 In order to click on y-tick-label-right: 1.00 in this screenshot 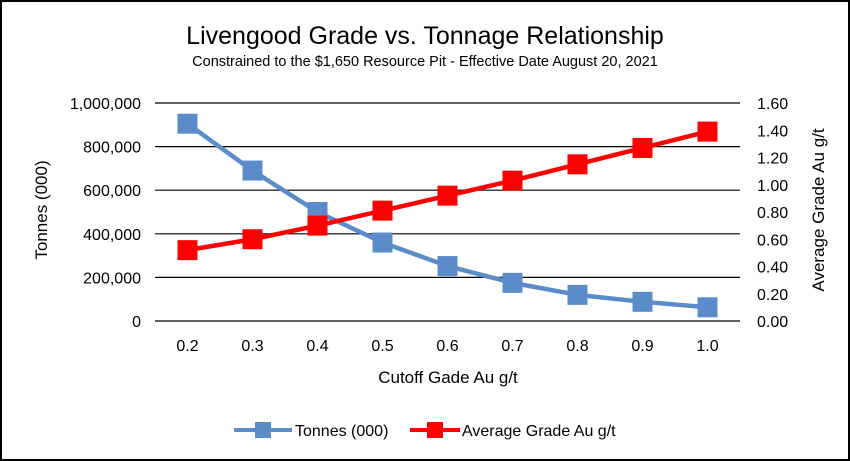, I will do `click(772, 186)`.